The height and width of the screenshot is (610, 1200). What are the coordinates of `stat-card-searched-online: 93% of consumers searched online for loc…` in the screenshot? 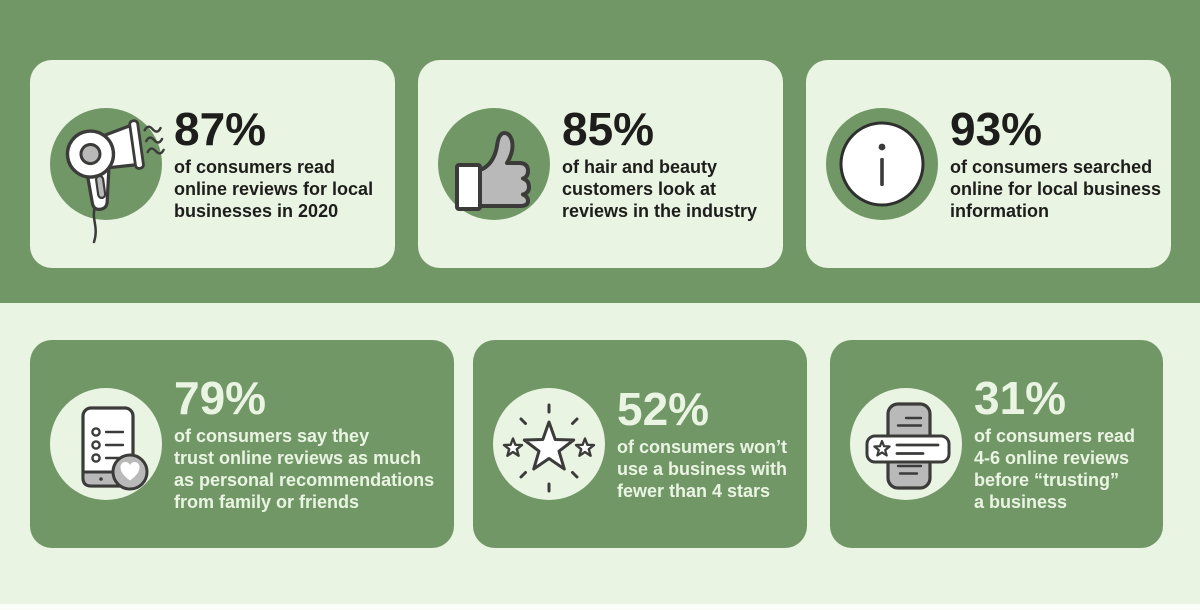 It's located at (988, 164).